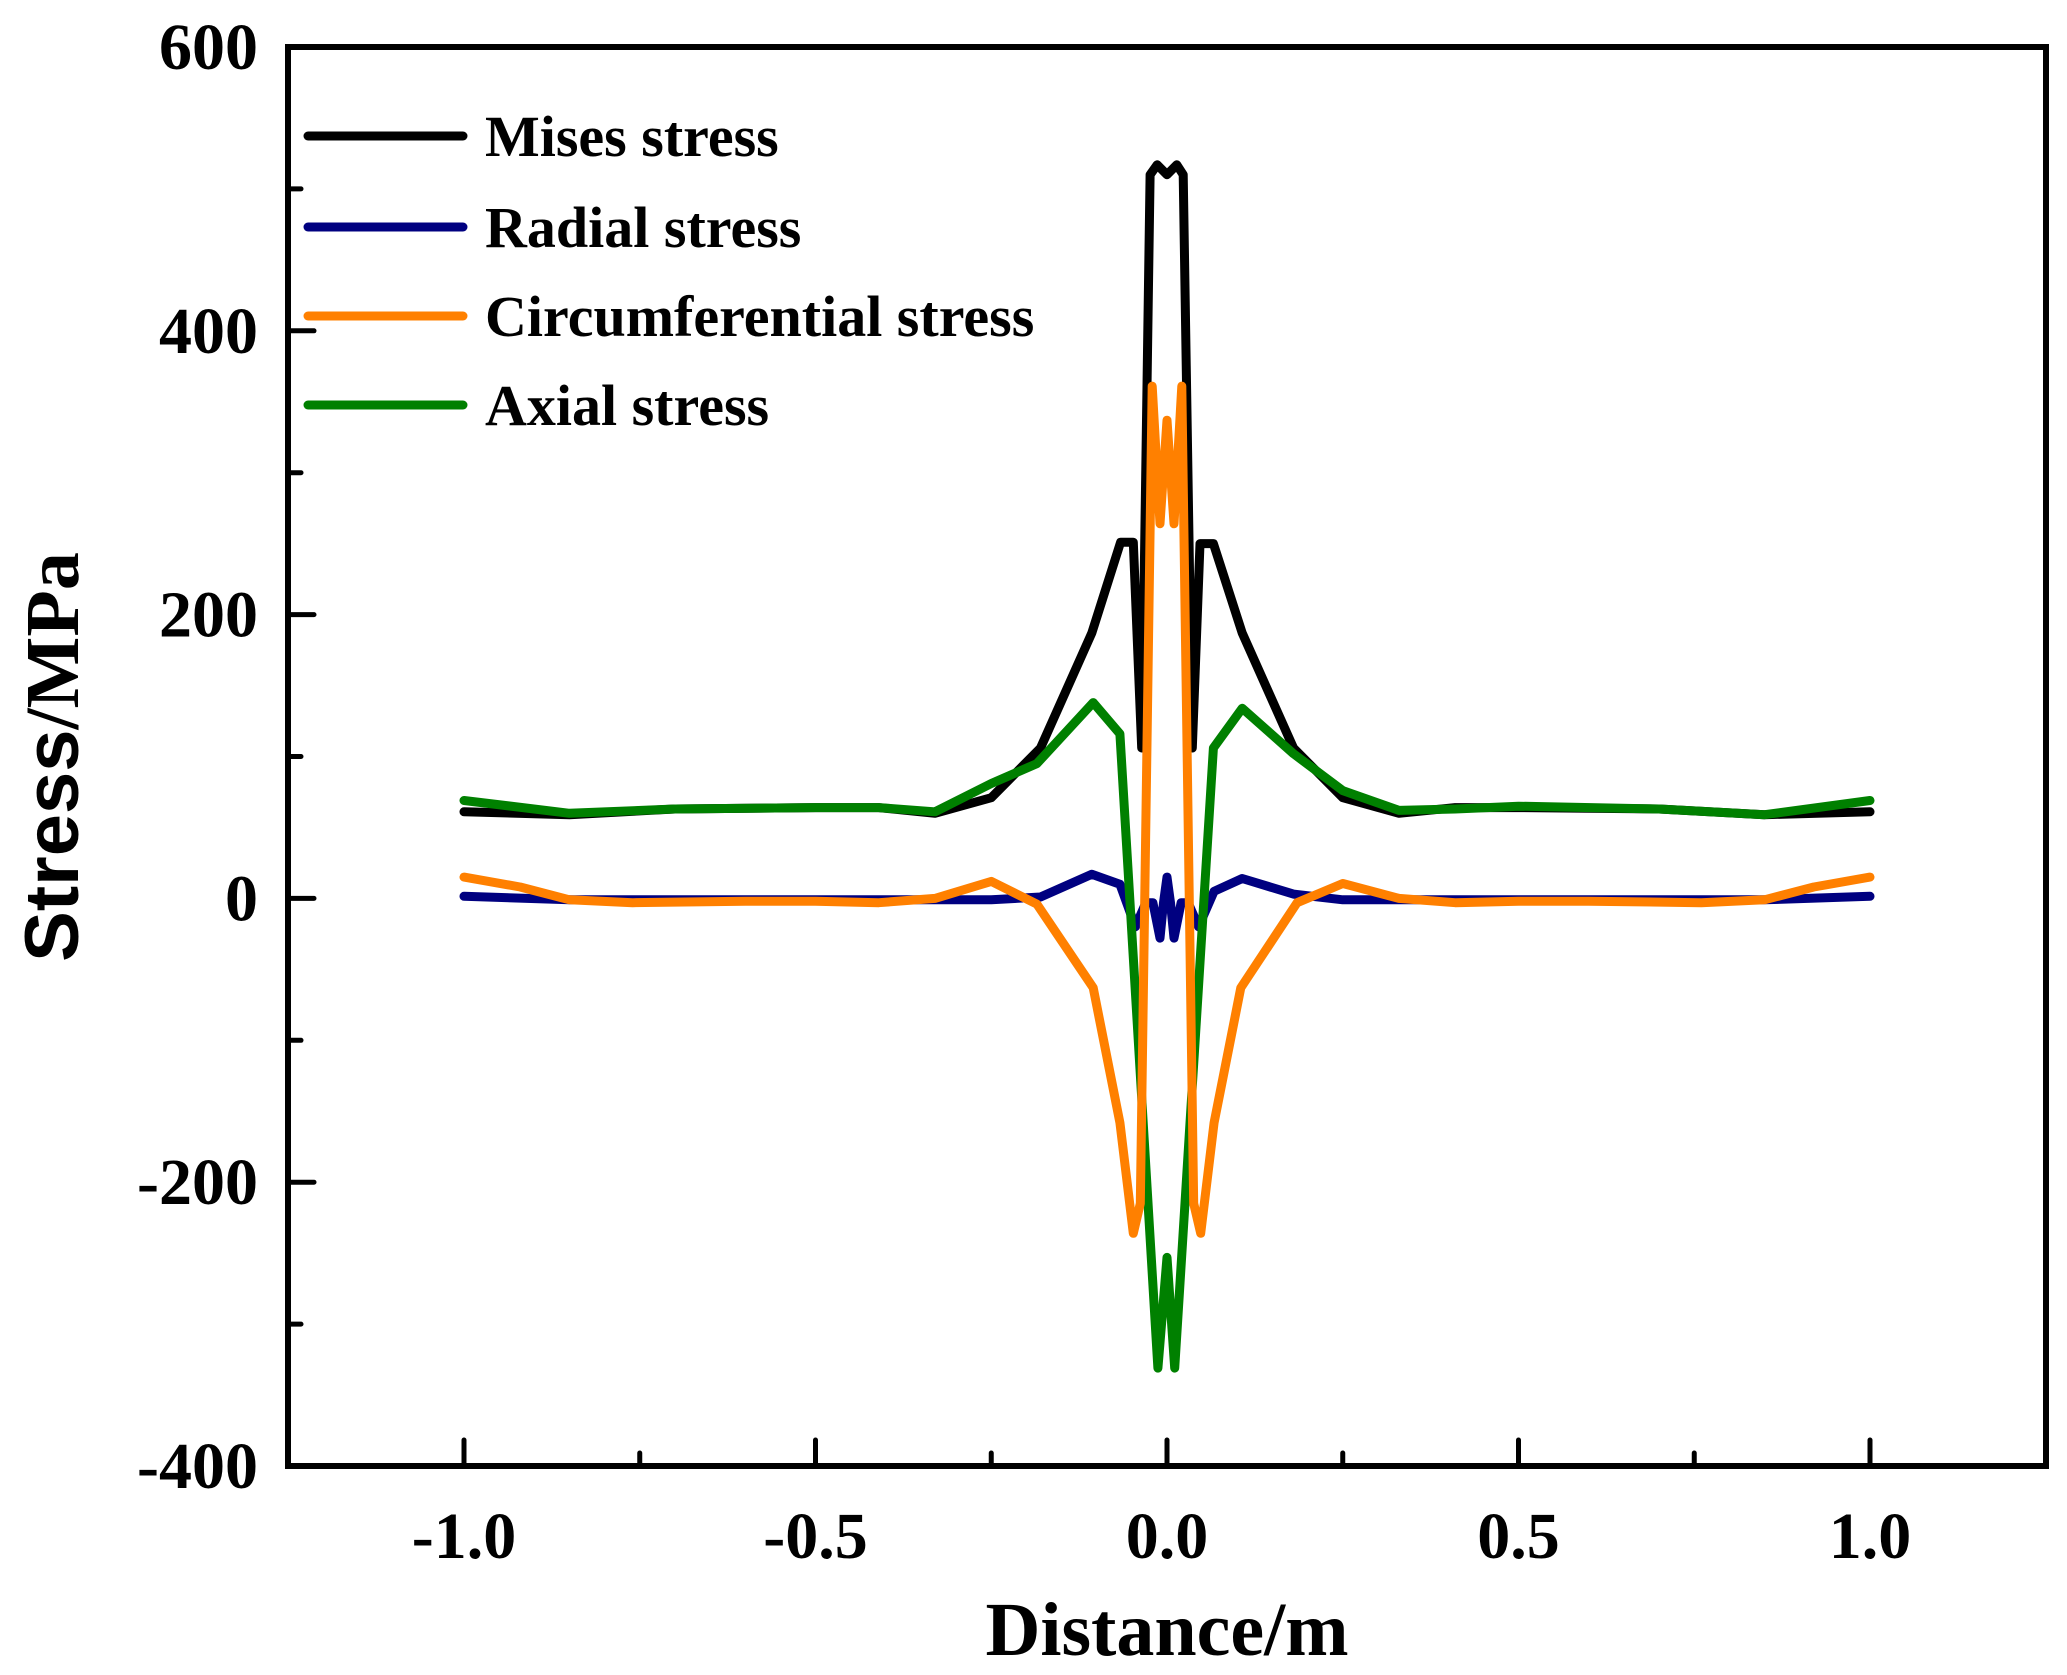  What do you see at coordinates (815, 1536) in the screenshot?
I see `x-tick-label: -0.5` at bounding box center [815, 1536].